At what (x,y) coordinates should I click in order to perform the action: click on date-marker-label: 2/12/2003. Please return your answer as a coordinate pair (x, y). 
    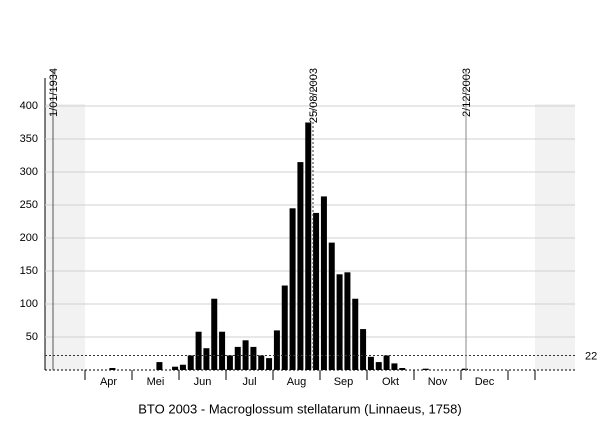
    Looking at the image, I should click on (467, 92).